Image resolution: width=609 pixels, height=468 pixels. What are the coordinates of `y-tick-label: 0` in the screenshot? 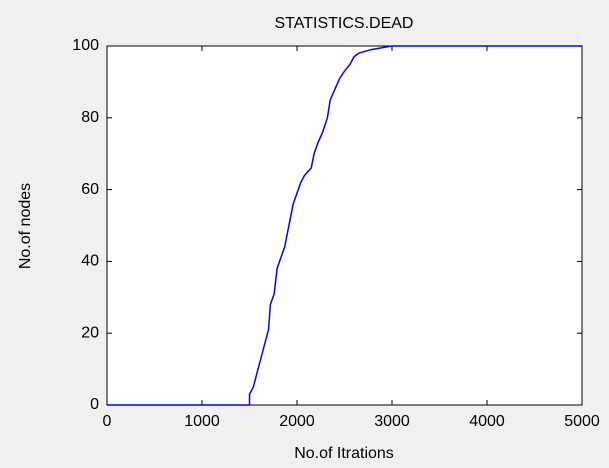 It's located at (94, 404).